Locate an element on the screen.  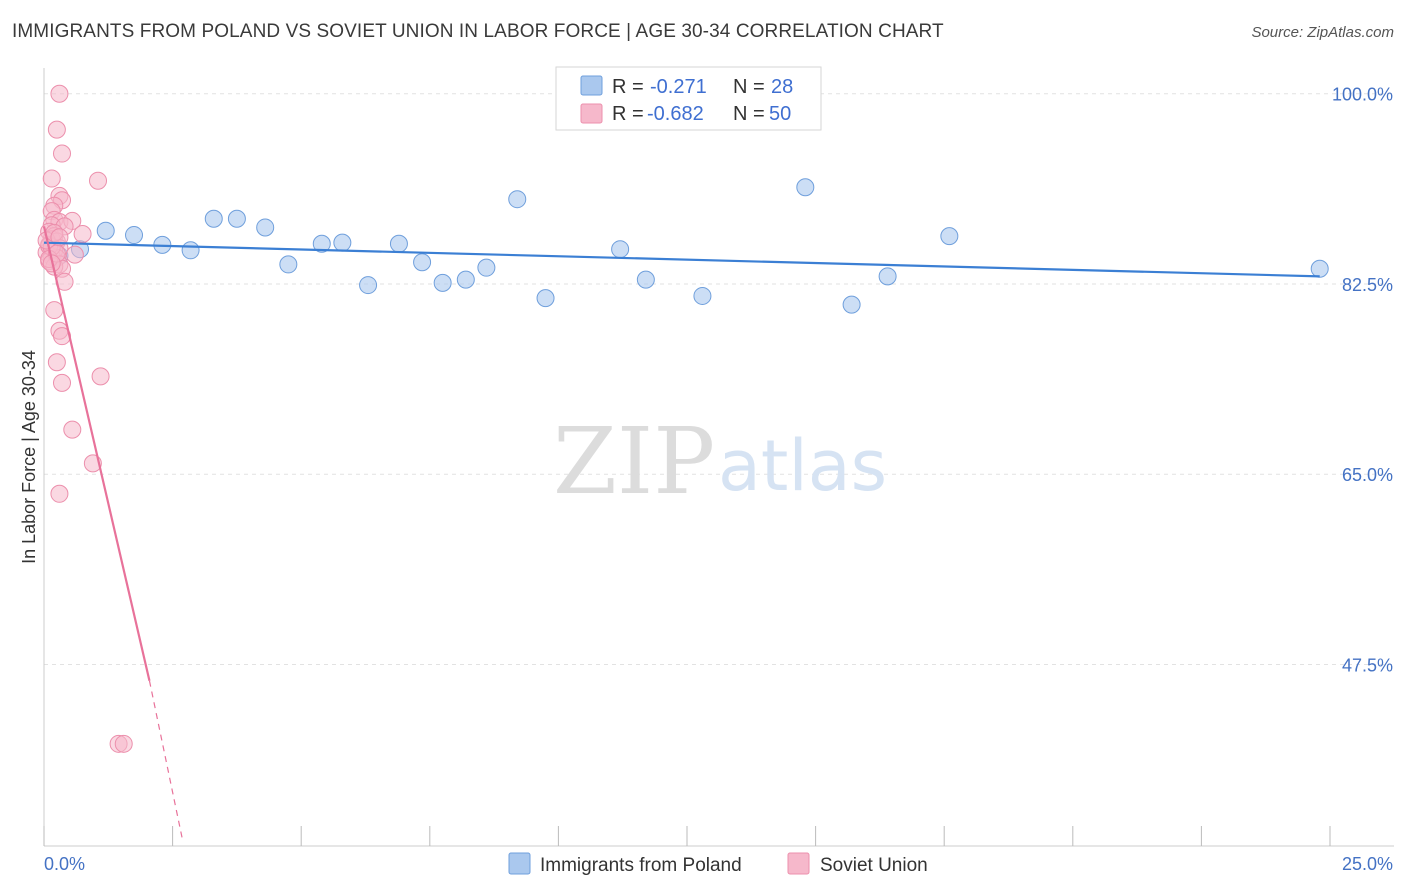
stats-legend-r-label-pink: R = is located at coordinates (628, 114).